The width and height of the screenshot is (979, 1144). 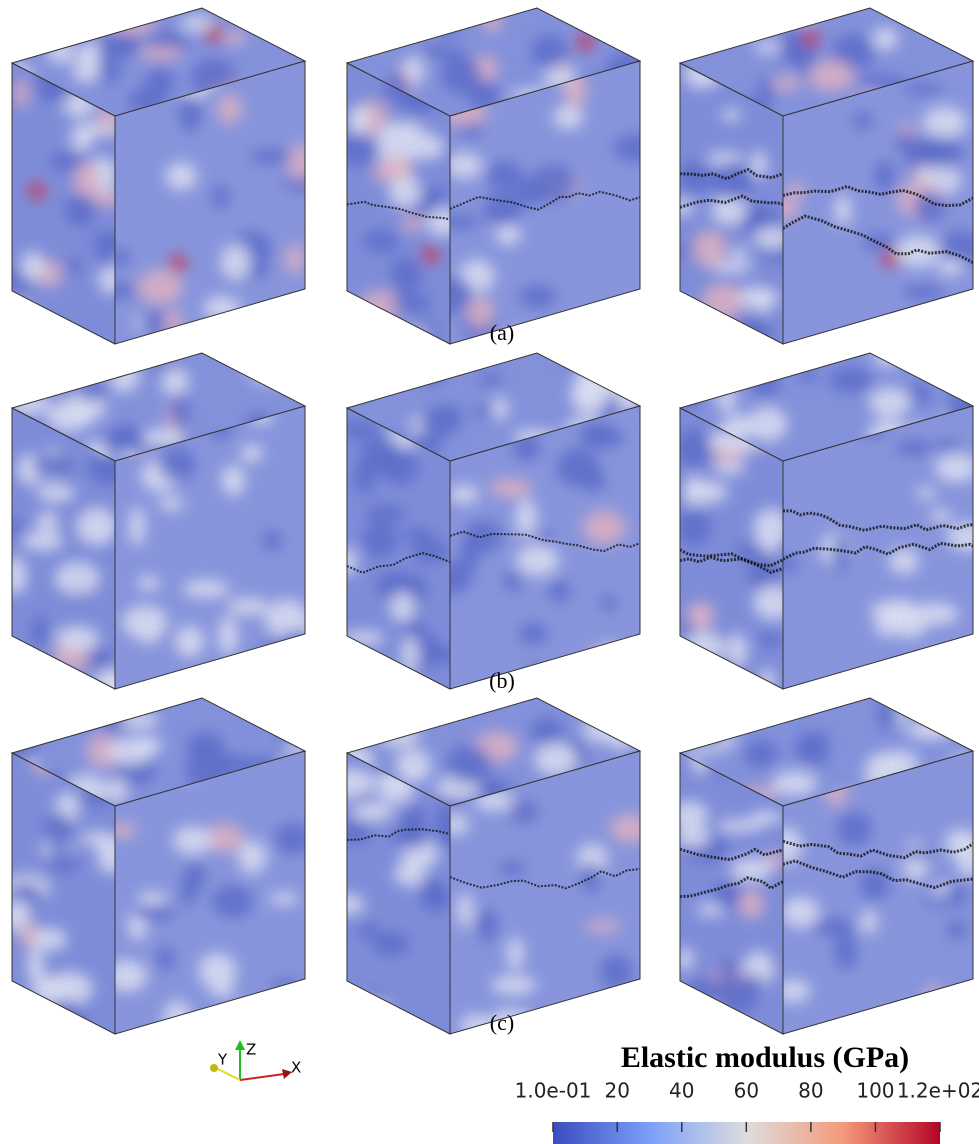 I want to click on axis-label: Y, so click(x=222, y=1060).